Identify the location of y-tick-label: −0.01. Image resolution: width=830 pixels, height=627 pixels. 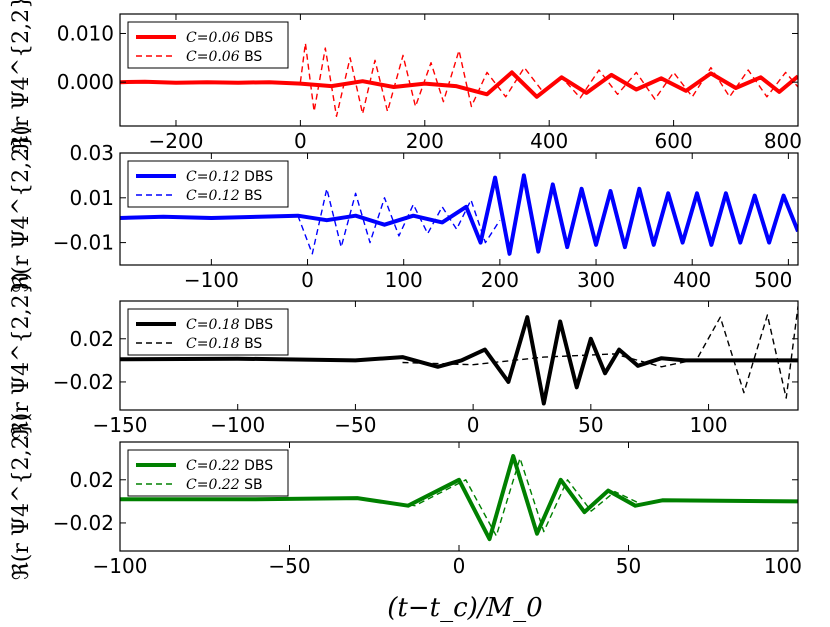
(83, 243).